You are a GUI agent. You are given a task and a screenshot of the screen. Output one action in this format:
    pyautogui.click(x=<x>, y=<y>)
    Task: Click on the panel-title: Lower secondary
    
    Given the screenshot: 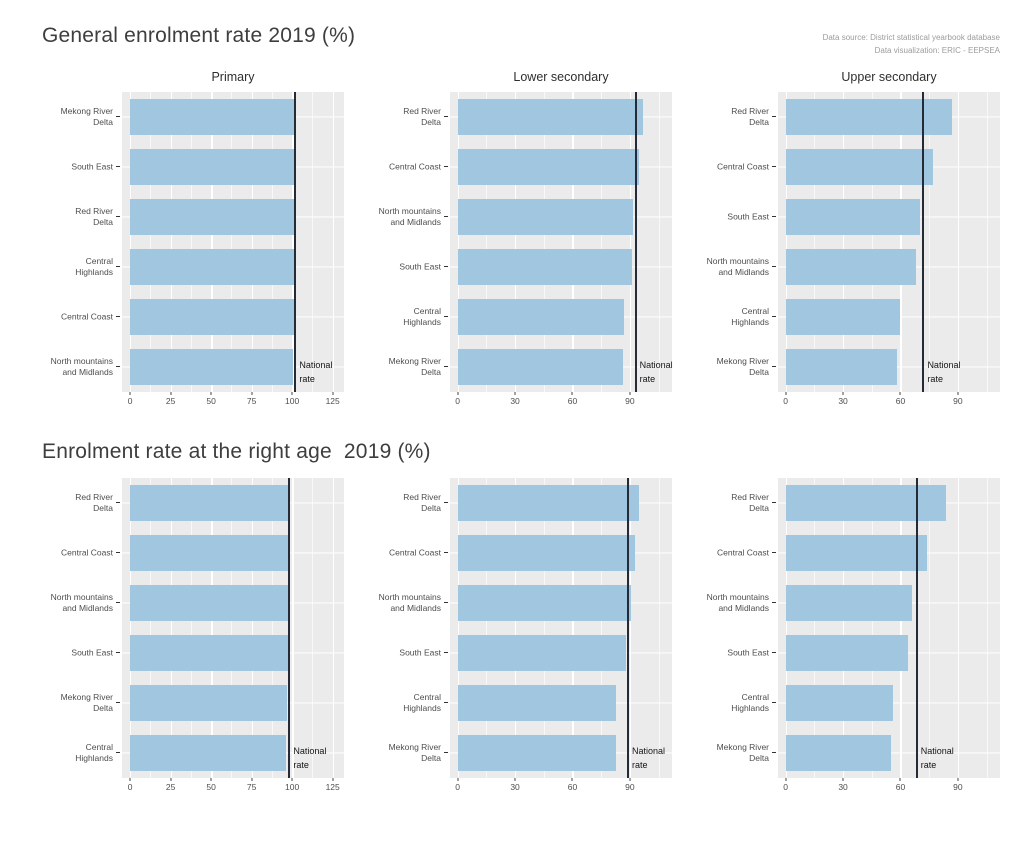 What is the action you would take?
    pyautogui.click(x=561, y=76)
    